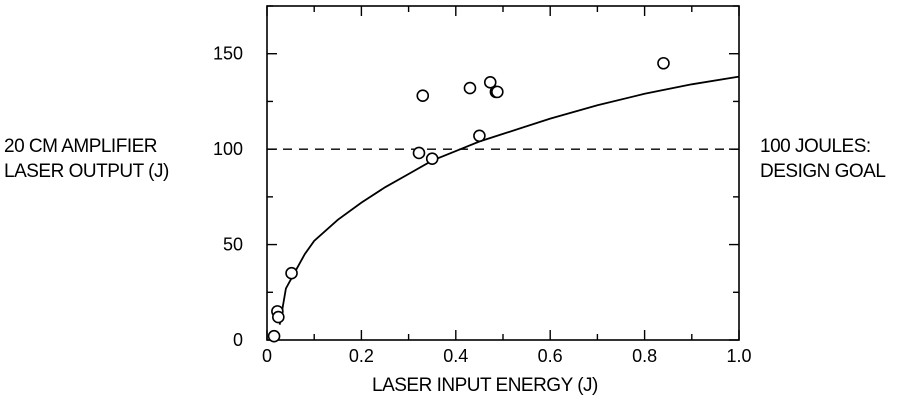 Image resolution: width=906 pixels, height=407 pixels. Describe the element at coordinates (485, 385) in the screenshot. I see `x-axis-label: LASER INPUT ENERGY (J)` at that location.